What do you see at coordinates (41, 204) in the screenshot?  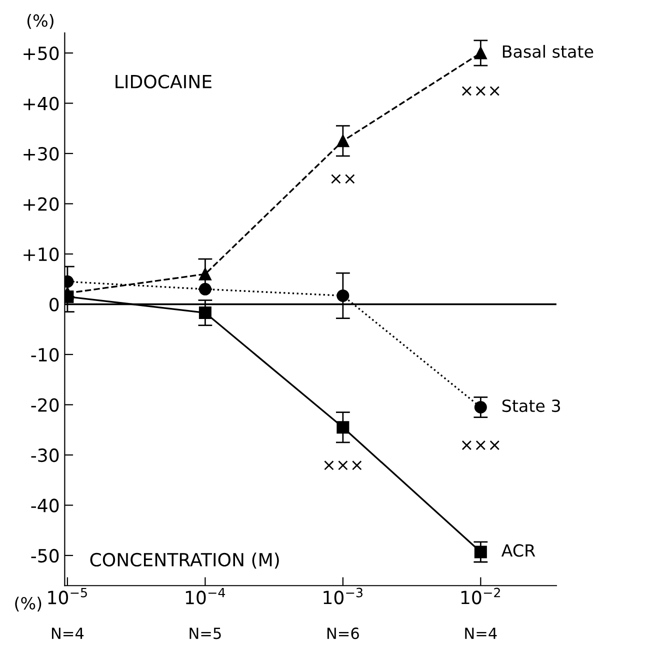 I see `y-tick-label: +20` at bounding box center [41, 204].